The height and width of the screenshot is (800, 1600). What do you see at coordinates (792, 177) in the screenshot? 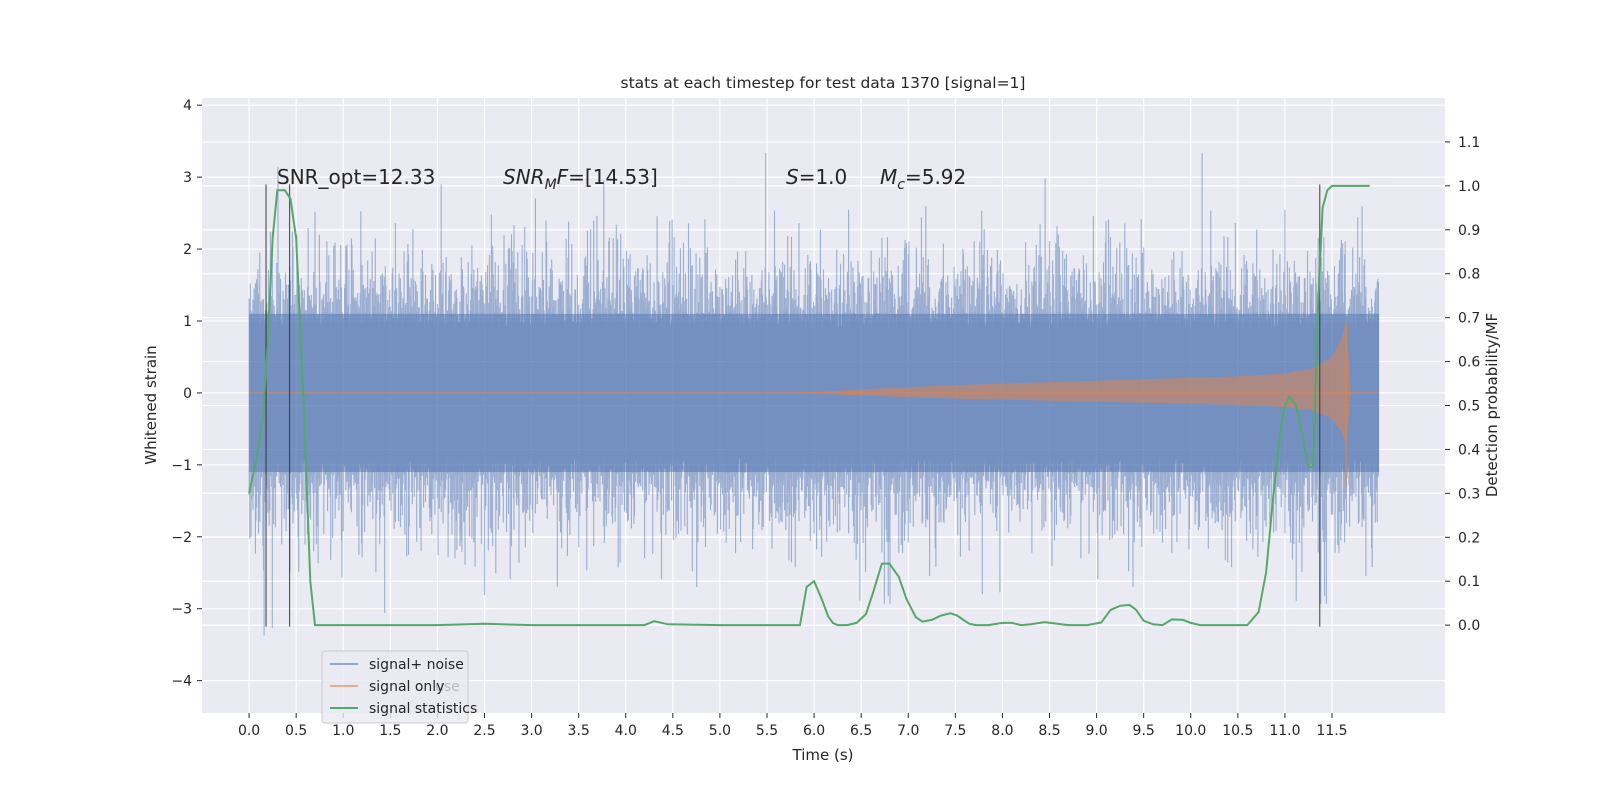
I see `s-main: S` at bounding box center [792, 177].